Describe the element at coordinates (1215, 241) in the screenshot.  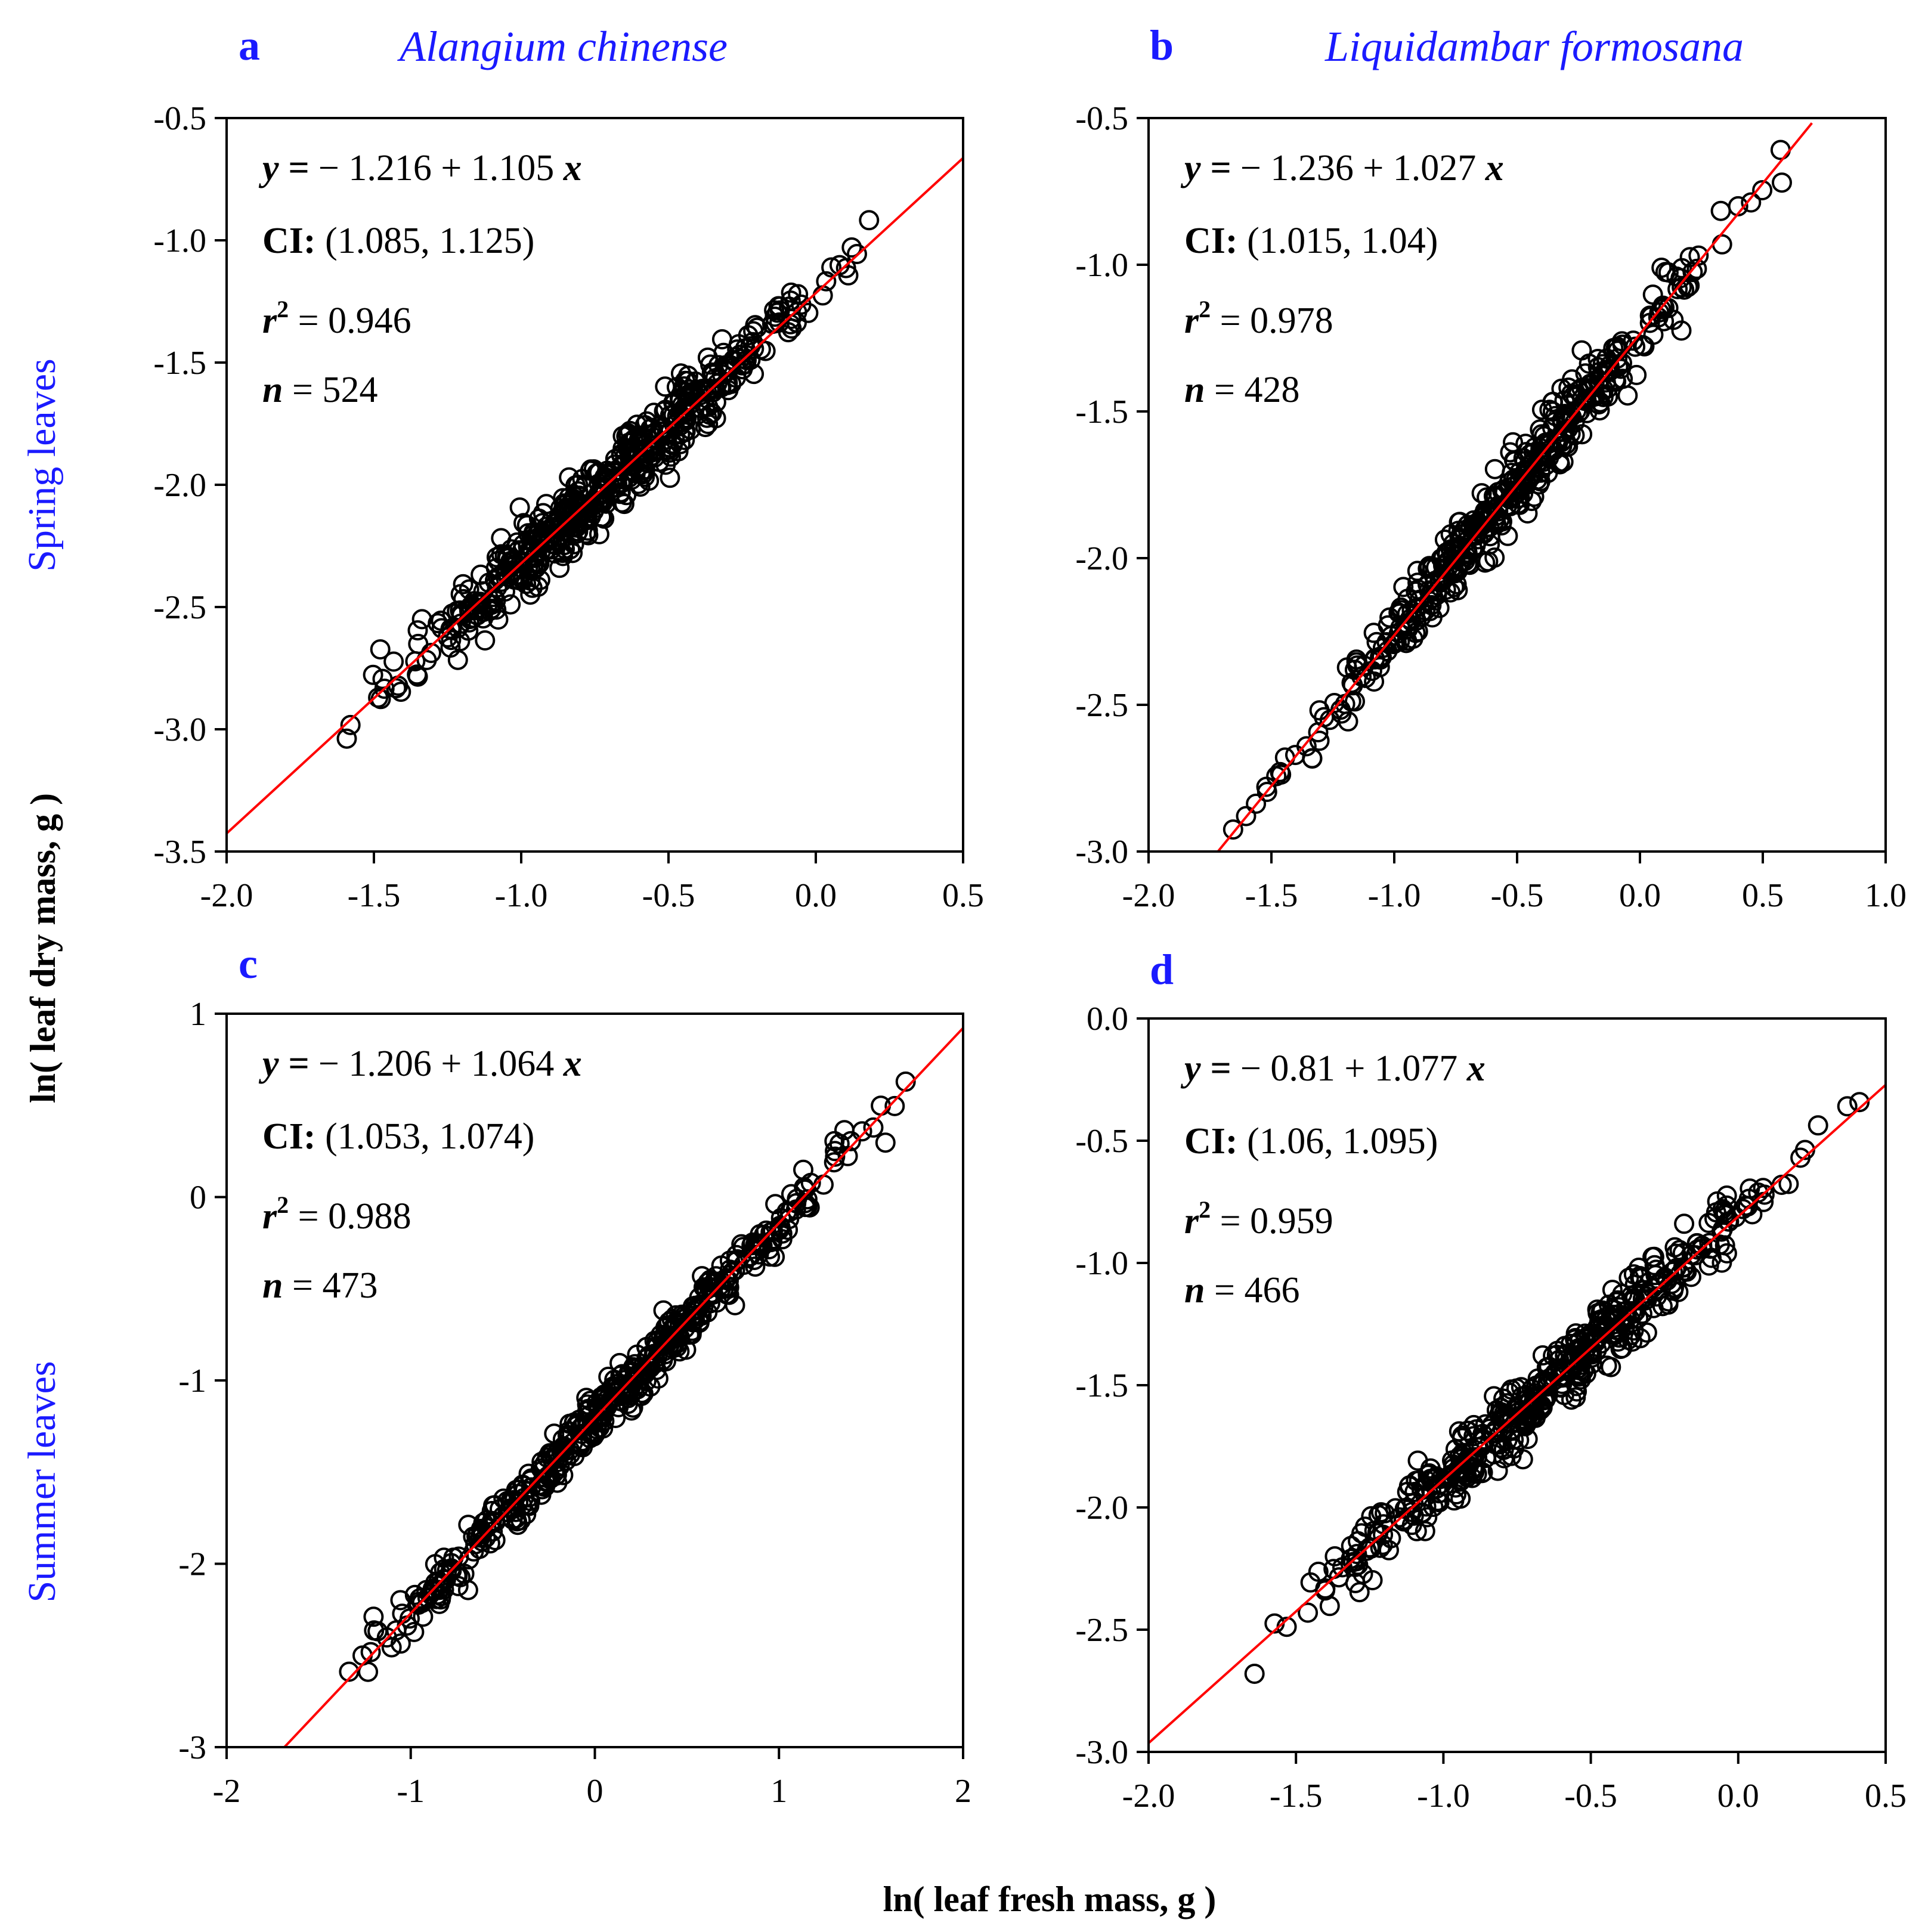
I see `ci-key: CI:` at that location.